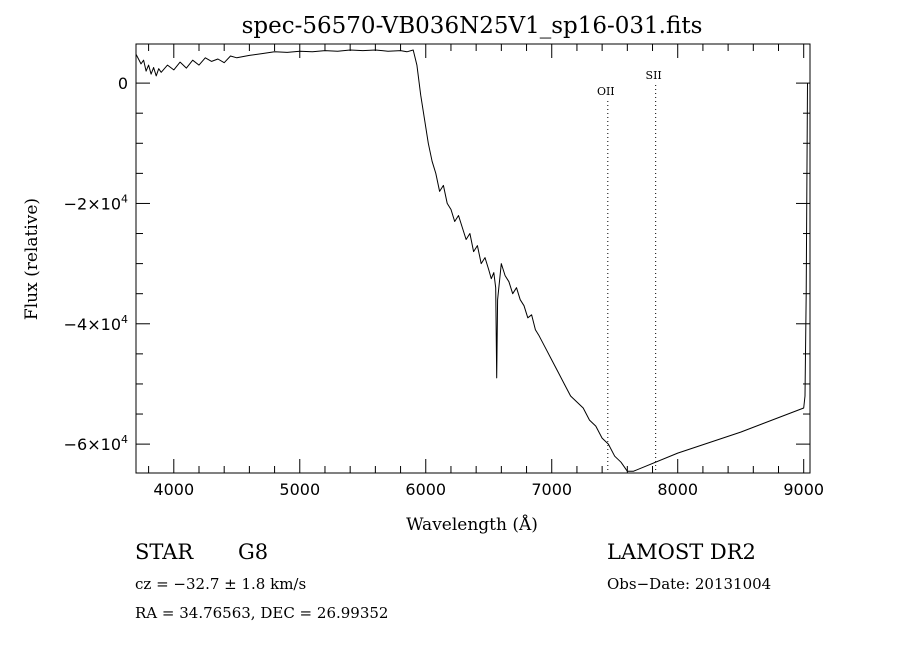  I want to click on redshift-cz: cz = −32.7 ± 1.8 km/s, so click(221, 584).